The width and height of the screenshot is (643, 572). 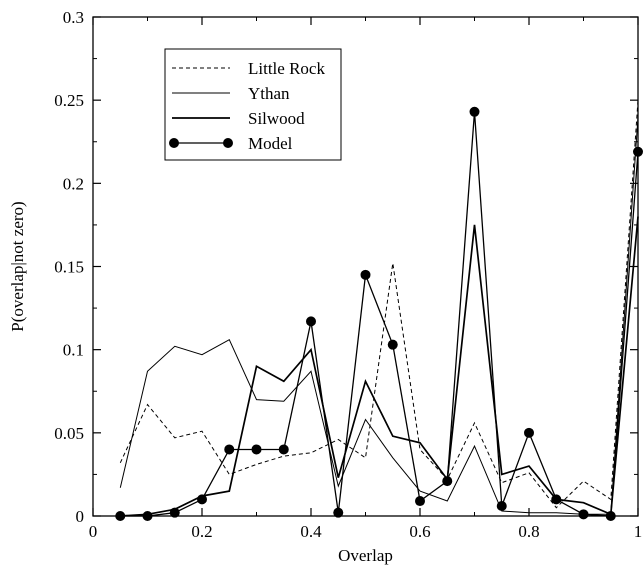 What do you see at coordinates (17, 266) in the screenshot?
I see `y-axis-title: P(overlap|not zero)` at bounding box center [17, 266].